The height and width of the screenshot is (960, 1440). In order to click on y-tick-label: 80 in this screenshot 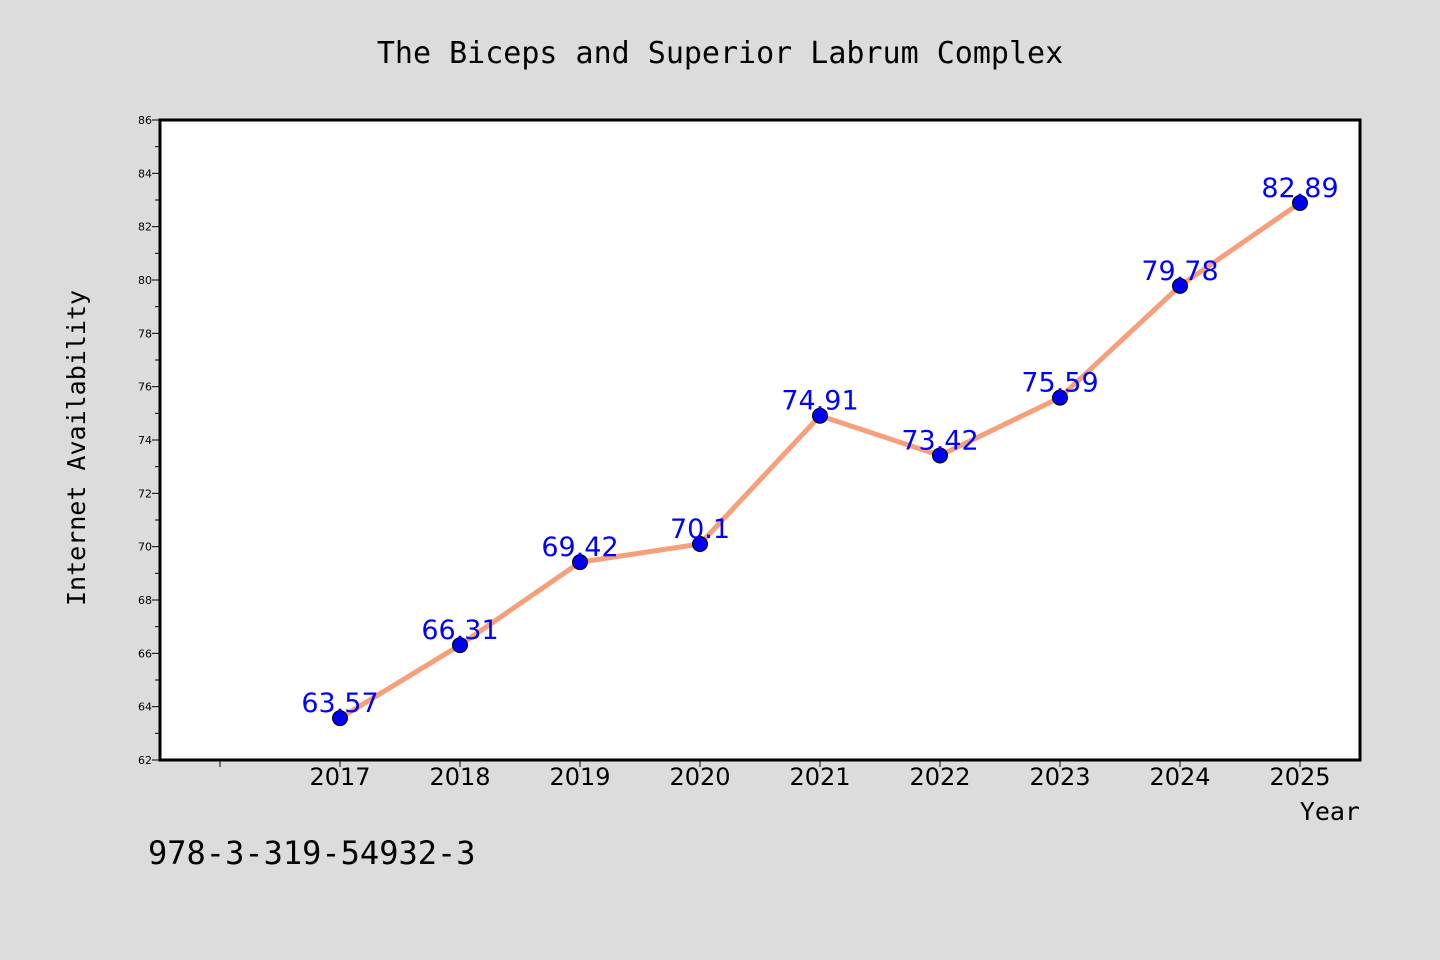, I will do `click(145, 280)`.